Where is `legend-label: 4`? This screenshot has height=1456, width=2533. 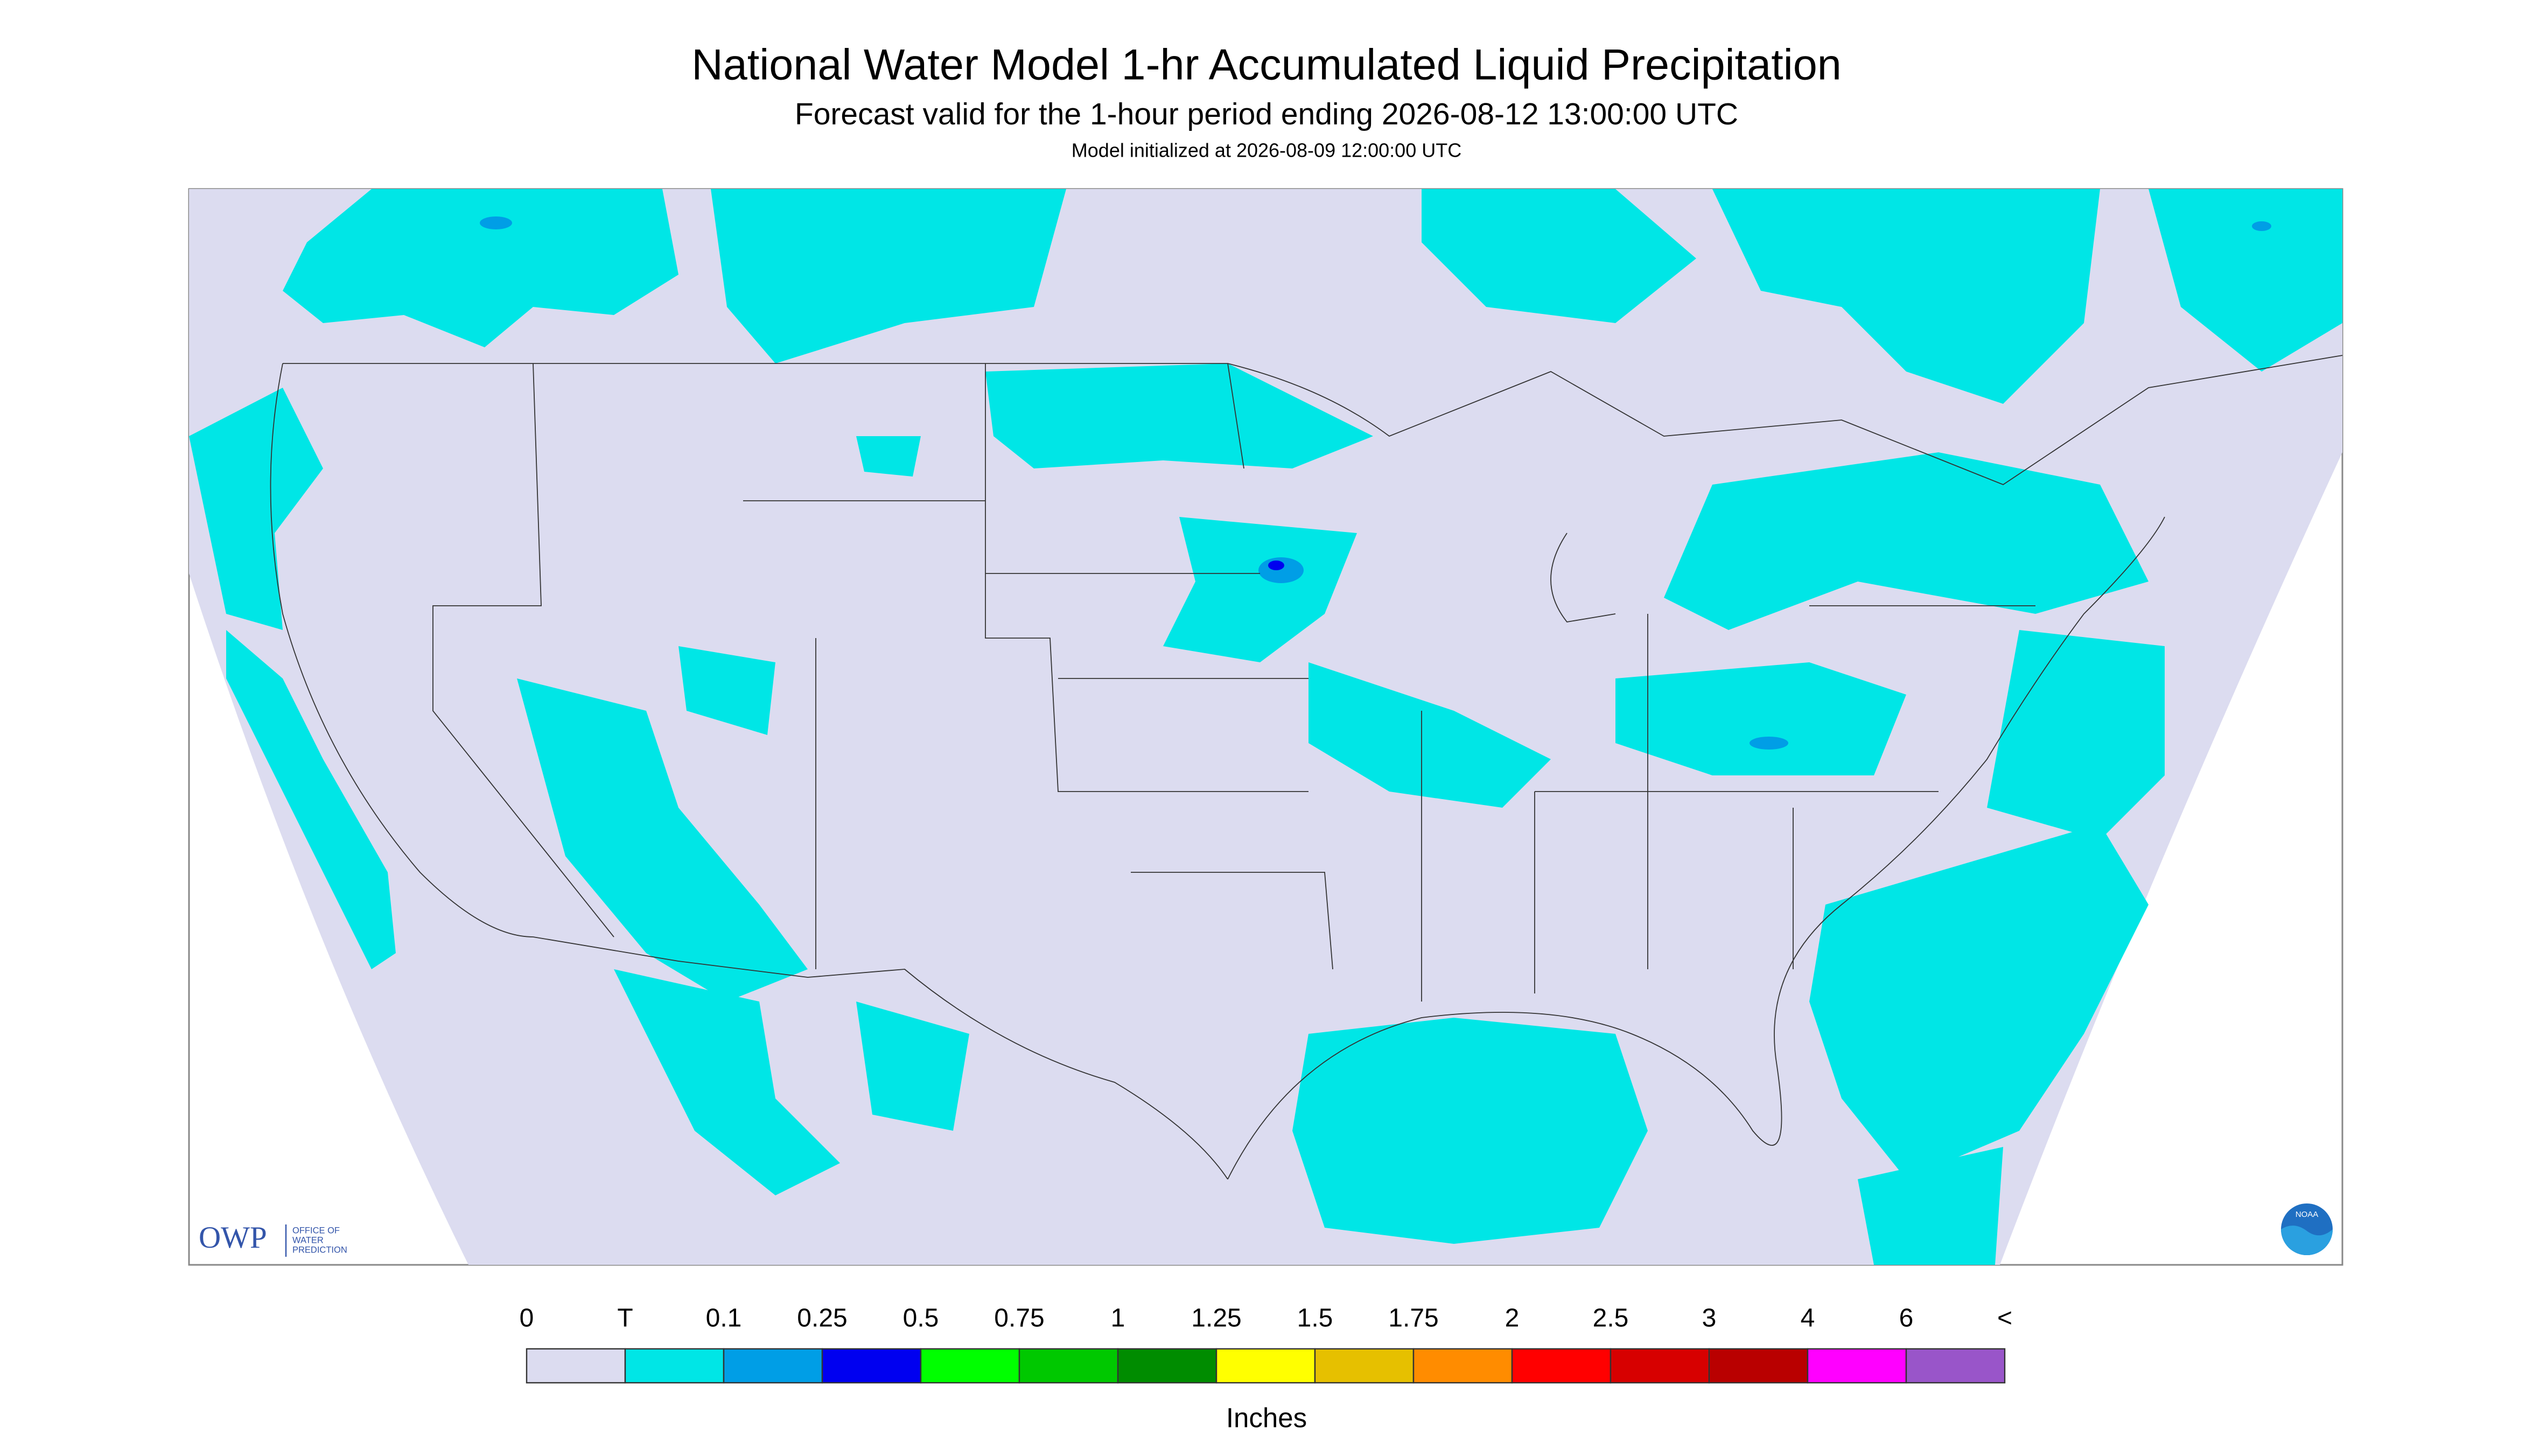
legend-label: 4 is located at coordinates (1808, 1318).